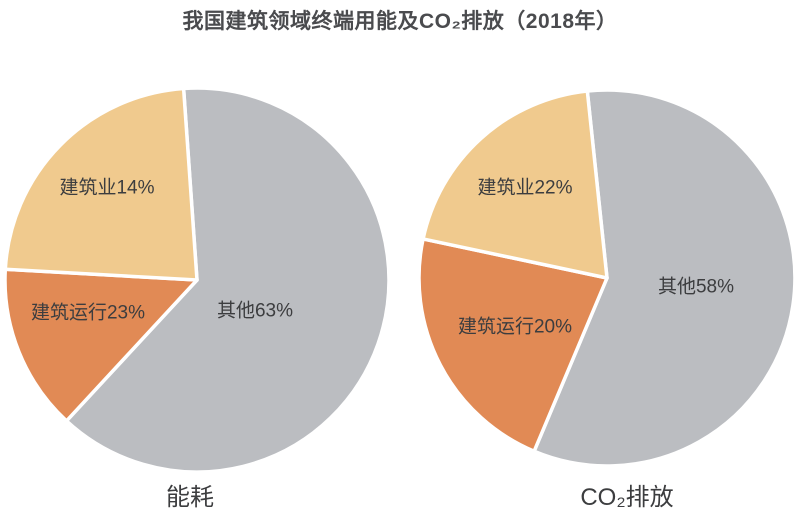  I want to click on chart-title: 我国建筑领域终端用能及CO₂排放（2018年）, so click(400, 21).